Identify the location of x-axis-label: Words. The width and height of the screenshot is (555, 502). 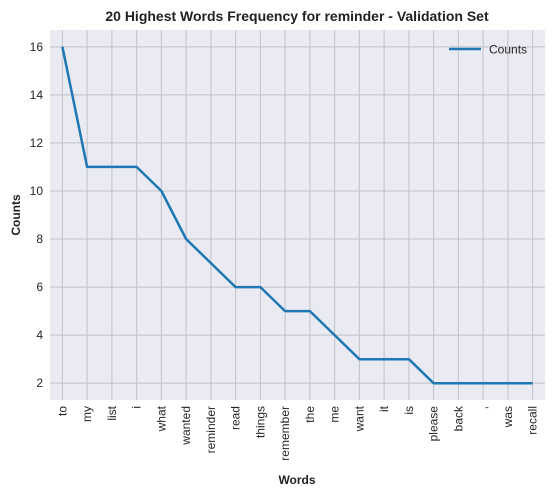
(296, 480).